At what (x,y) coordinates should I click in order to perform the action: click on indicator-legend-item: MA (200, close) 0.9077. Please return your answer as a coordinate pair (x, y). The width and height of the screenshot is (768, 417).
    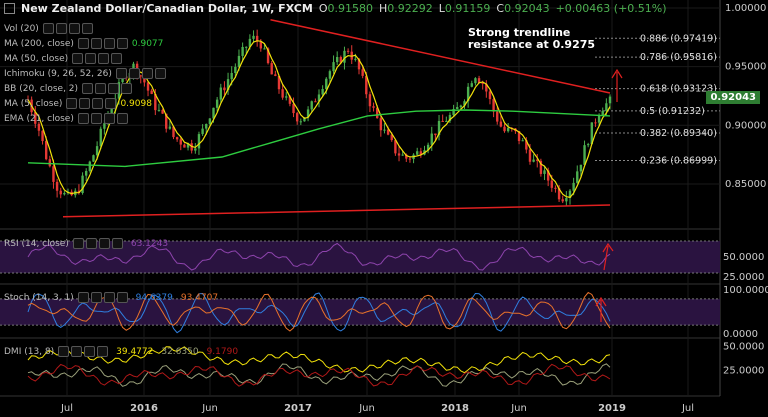
    Looking at the image, I should click on (83, 43).